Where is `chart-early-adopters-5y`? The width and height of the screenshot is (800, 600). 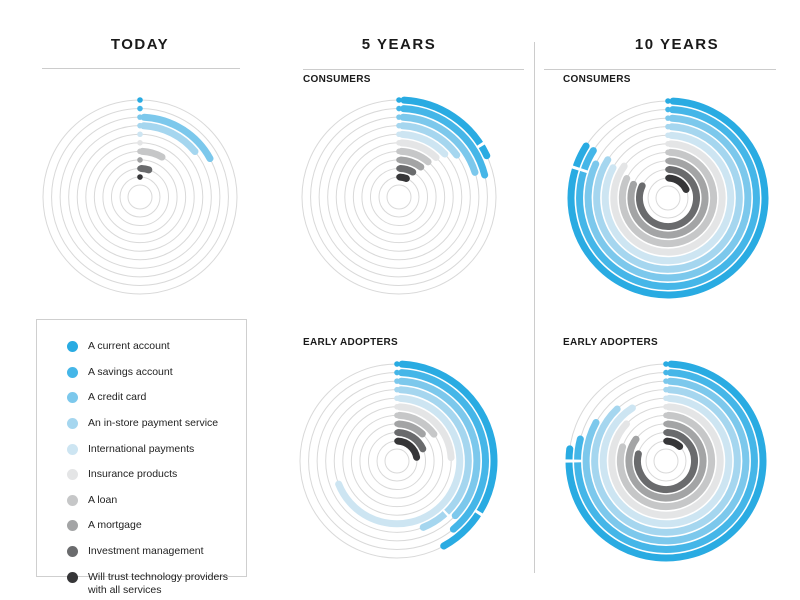
chart-early-adopters-5y is located at coordinates (397, 461).